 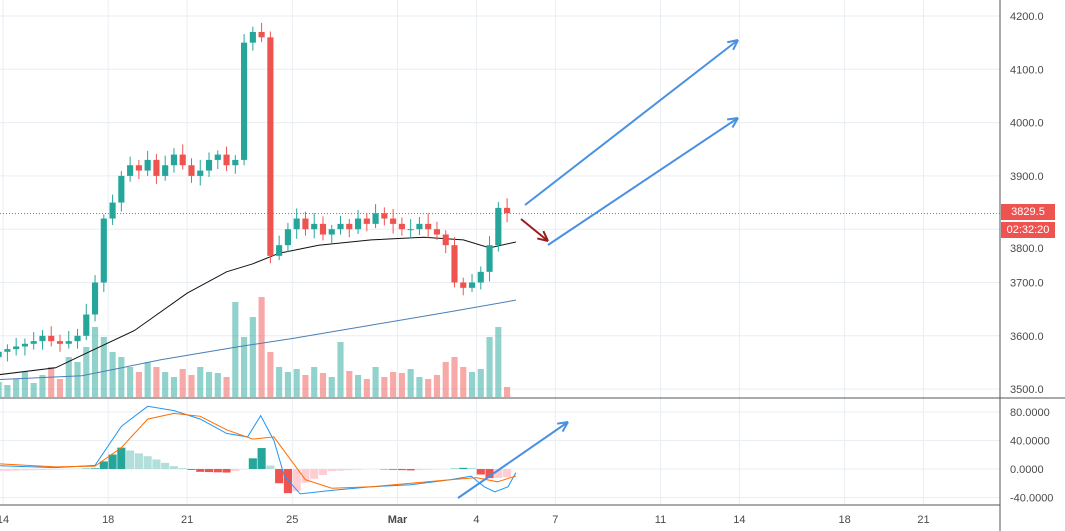 I want to click on time-tick-label: 25, so click(x=292, y=520).